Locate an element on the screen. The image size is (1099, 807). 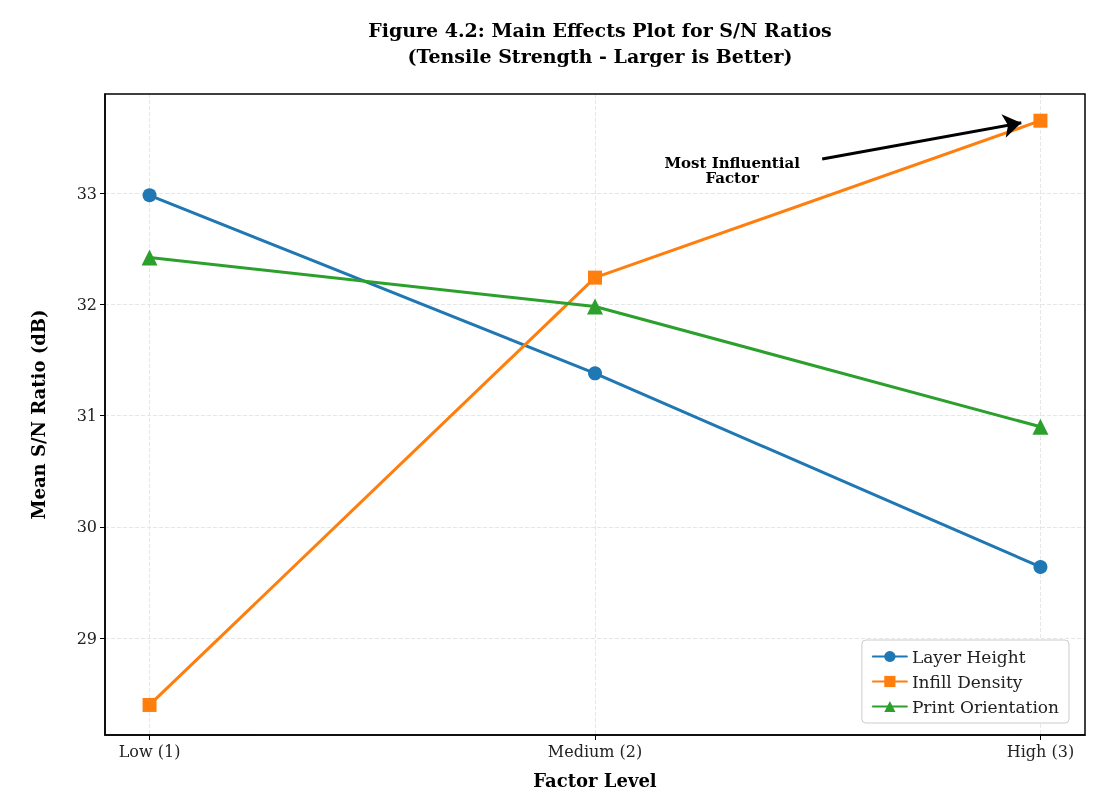
y-tick-label: 30 is located at coordinates (86, 527).